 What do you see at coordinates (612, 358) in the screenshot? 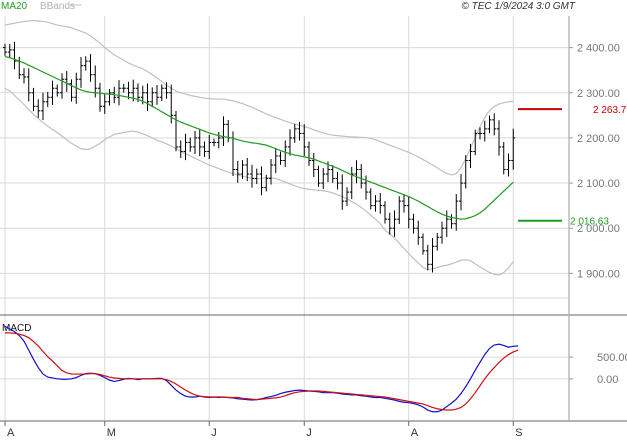
I see `macd-tick-label: 500.00` at bounding box center [612, 358].